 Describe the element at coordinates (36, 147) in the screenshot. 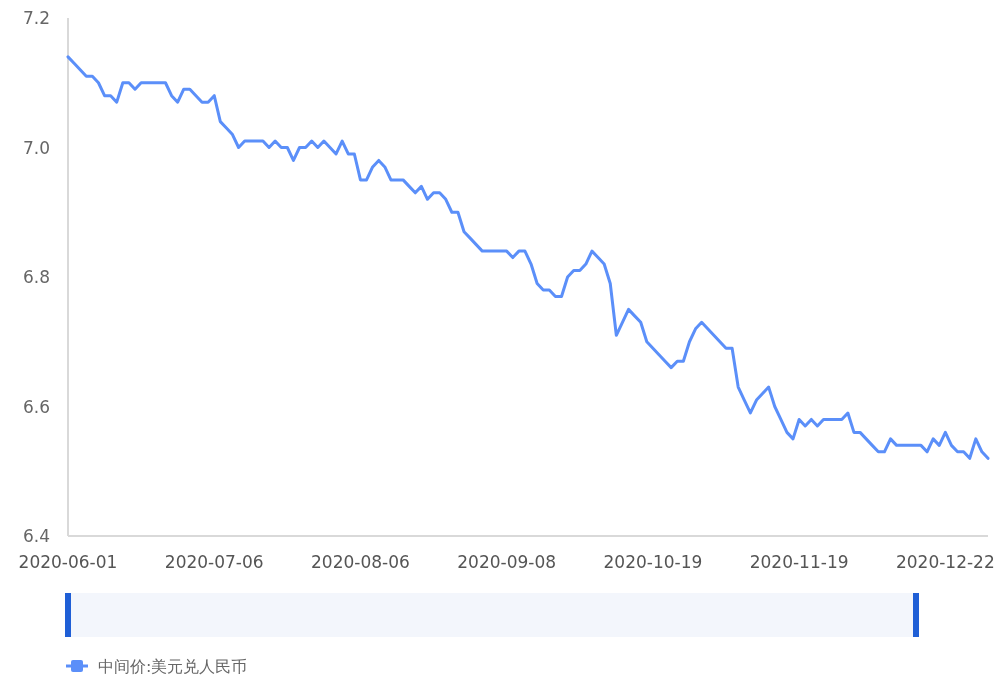

I see `y-tick-label: 7.0` at that location.